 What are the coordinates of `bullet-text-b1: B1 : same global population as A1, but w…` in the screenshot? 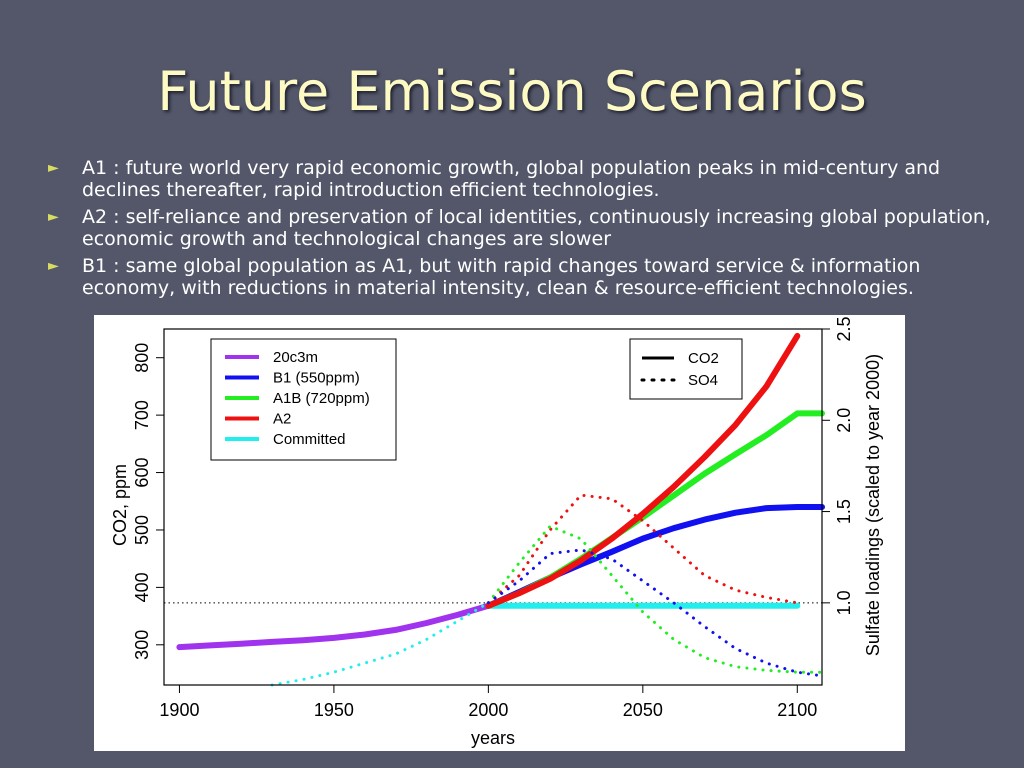 It's located at (501, 277).